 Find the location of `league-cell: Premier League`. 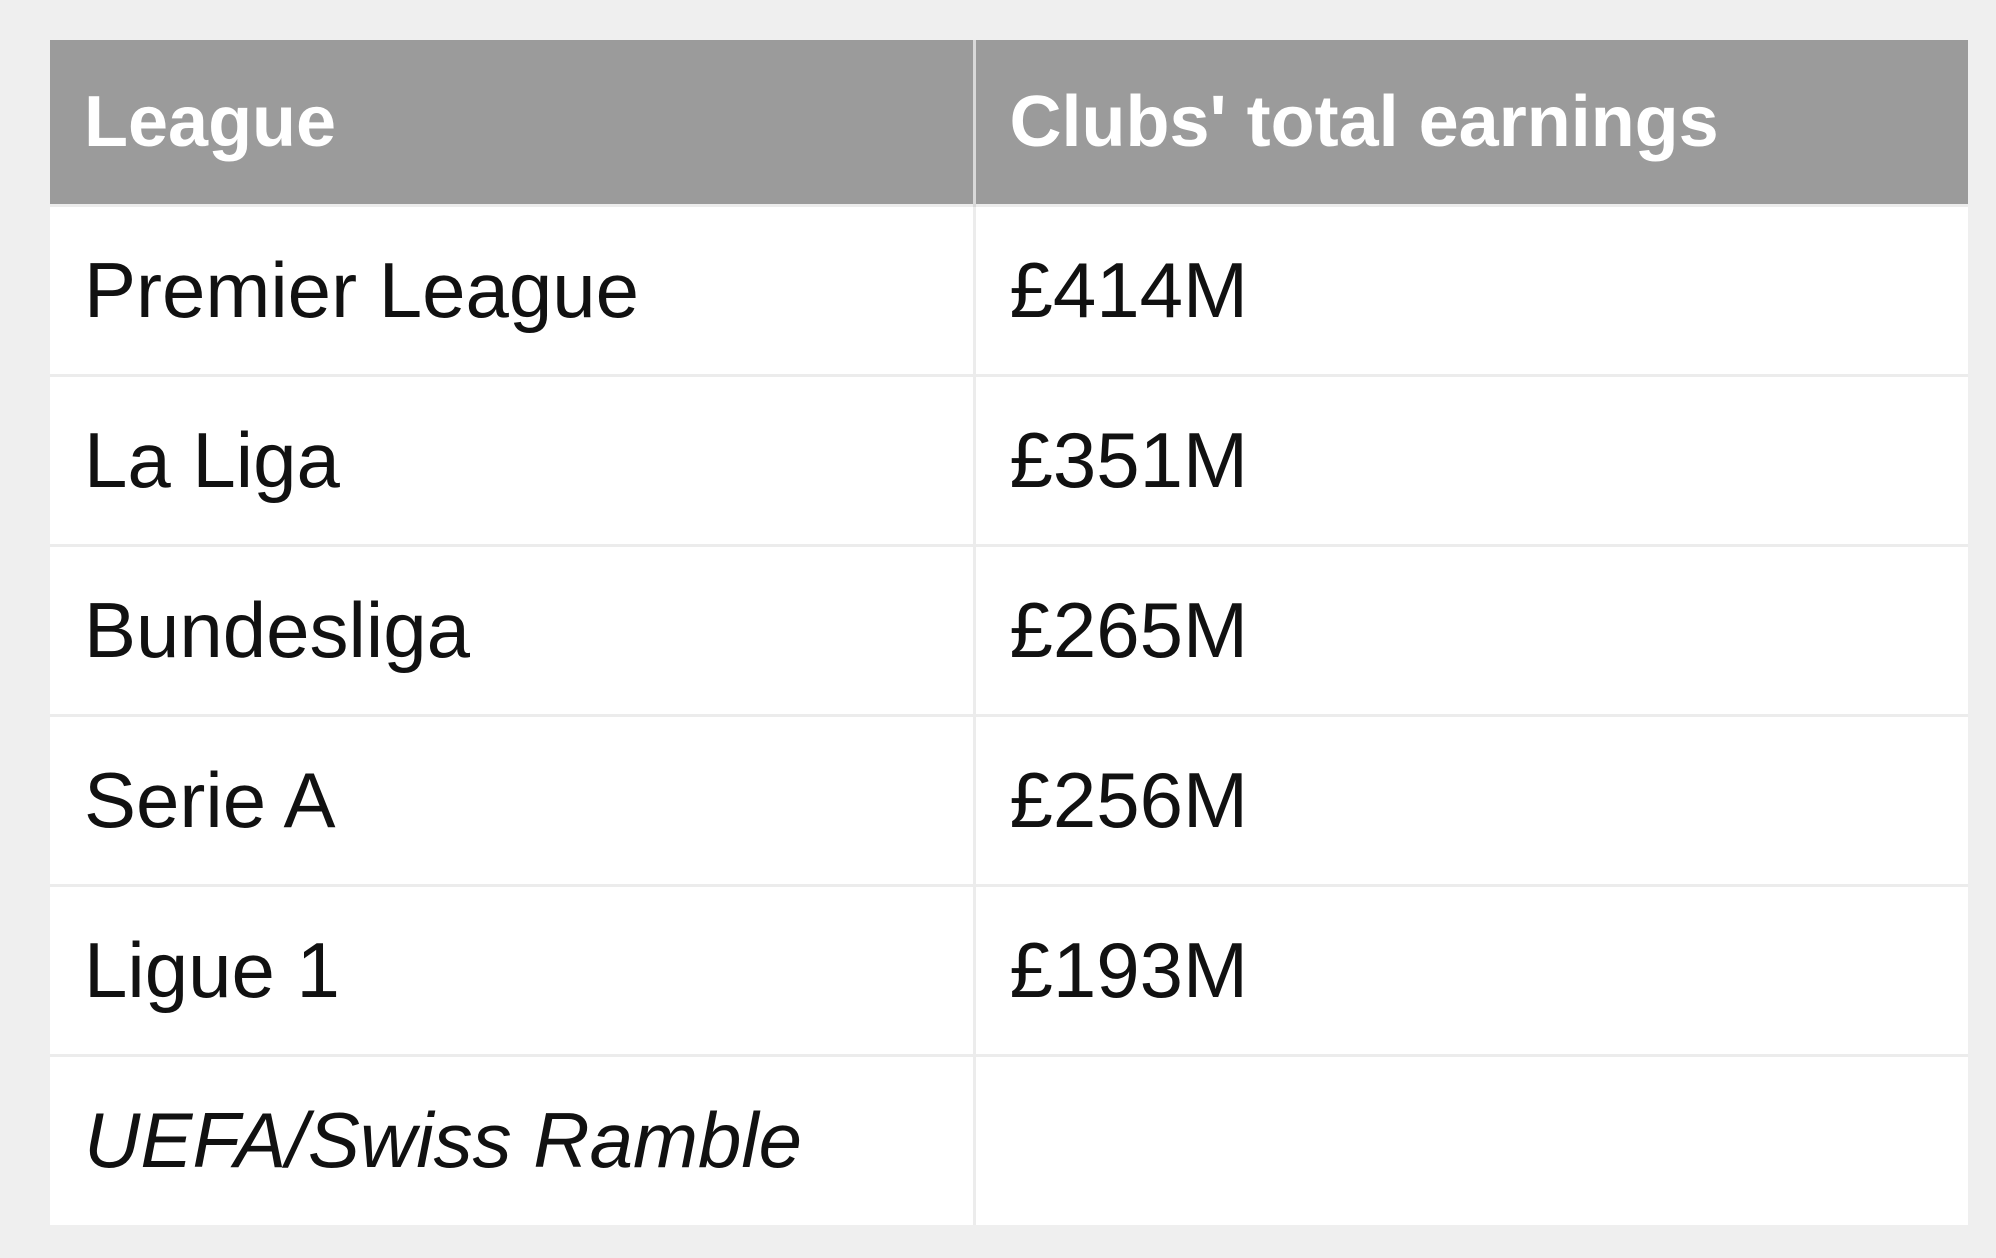

league-cell: Premier League is located at coordinates (513, 289).